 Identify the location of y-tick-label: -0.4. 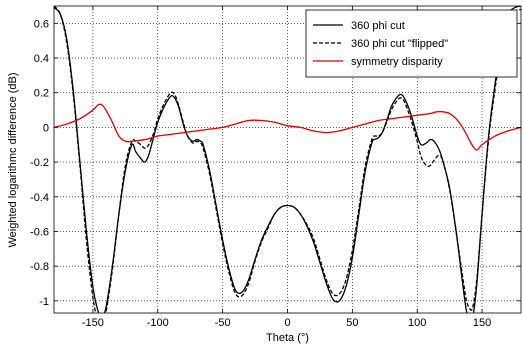
(39, 198).